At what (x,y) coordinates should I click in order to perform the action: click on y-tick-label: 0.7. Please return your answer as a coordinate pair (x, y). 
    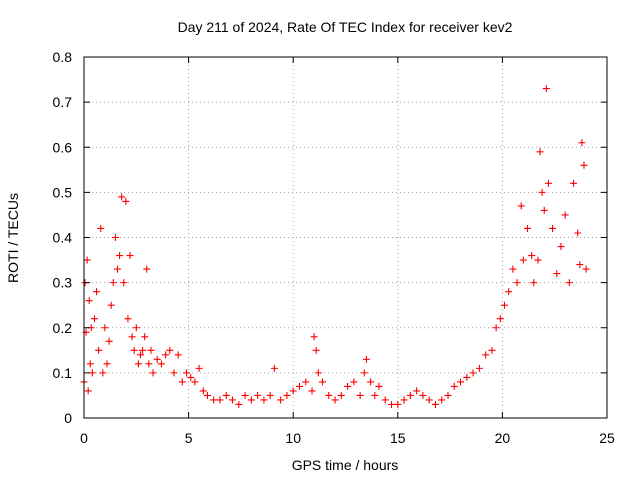
    Looking at the image, I should click on (63, 102).